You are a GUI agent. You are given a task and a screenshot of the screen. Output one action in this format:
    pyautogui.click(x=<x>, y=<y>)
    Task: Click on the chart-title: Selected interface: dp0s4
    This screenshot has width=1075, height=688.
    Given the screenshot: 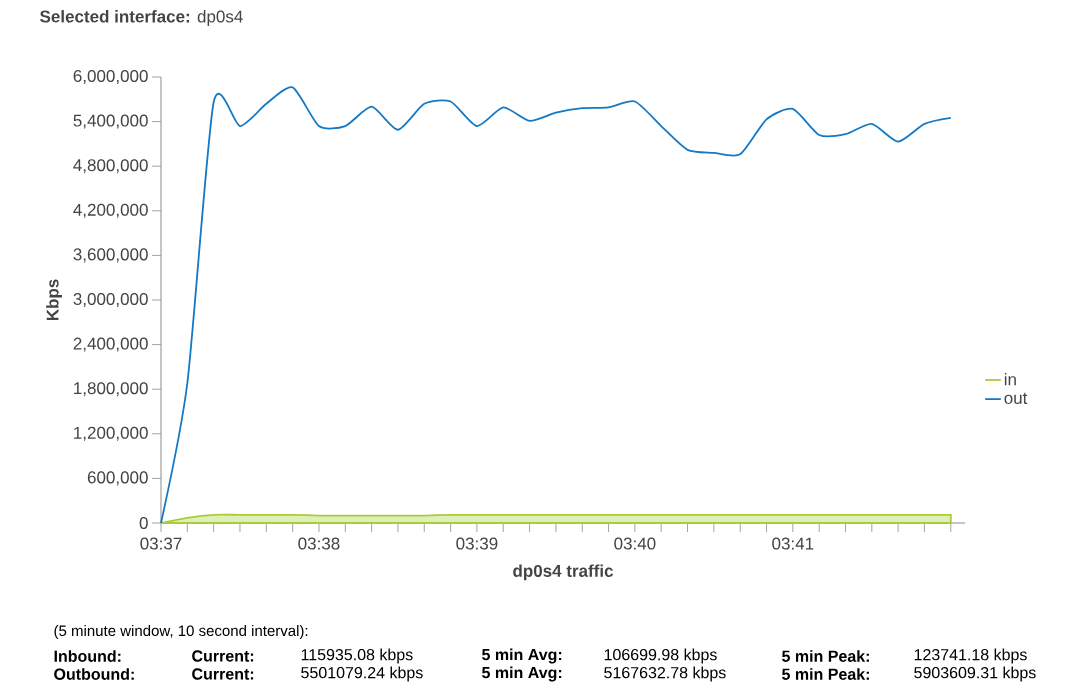 What is the action you would take?
    pyautogui.click(x=141, y=18)
    